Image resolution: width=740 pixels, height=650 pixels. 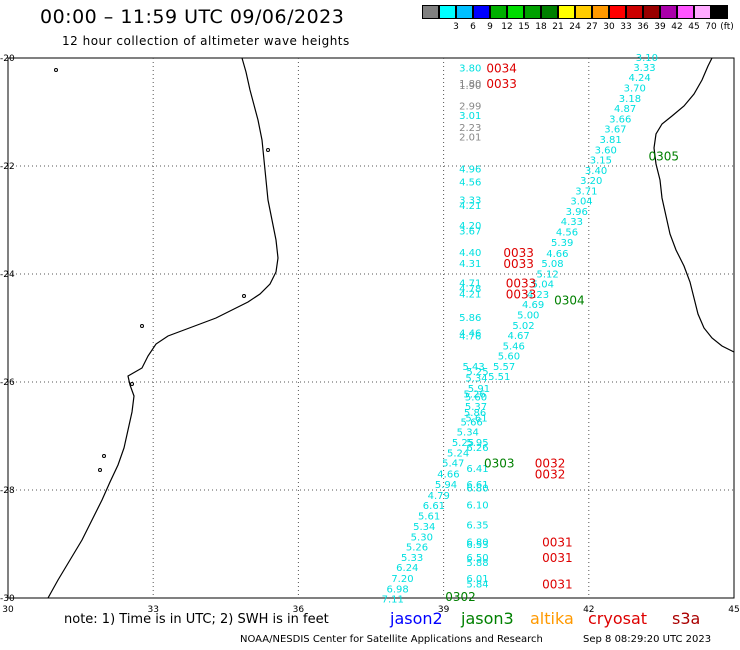 I want to click on swh-value-label: 3.04, so click(x=581, y=202).